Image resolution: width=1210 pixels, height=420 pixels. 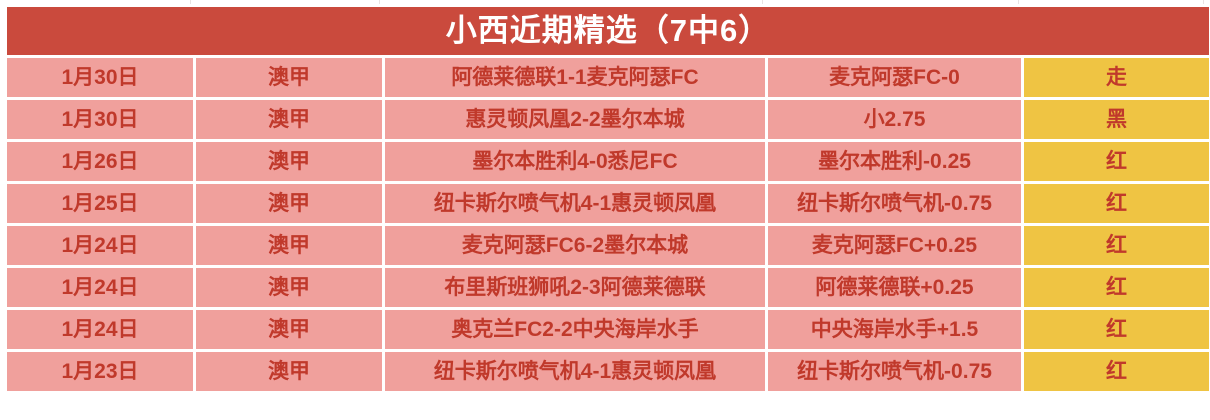 What do you see at coordinates (575, 245) in the screenshot?
I see `match-score-cell: 麦克阿瑟FC6-2墨尔本城` at bounding box center [575, 245].